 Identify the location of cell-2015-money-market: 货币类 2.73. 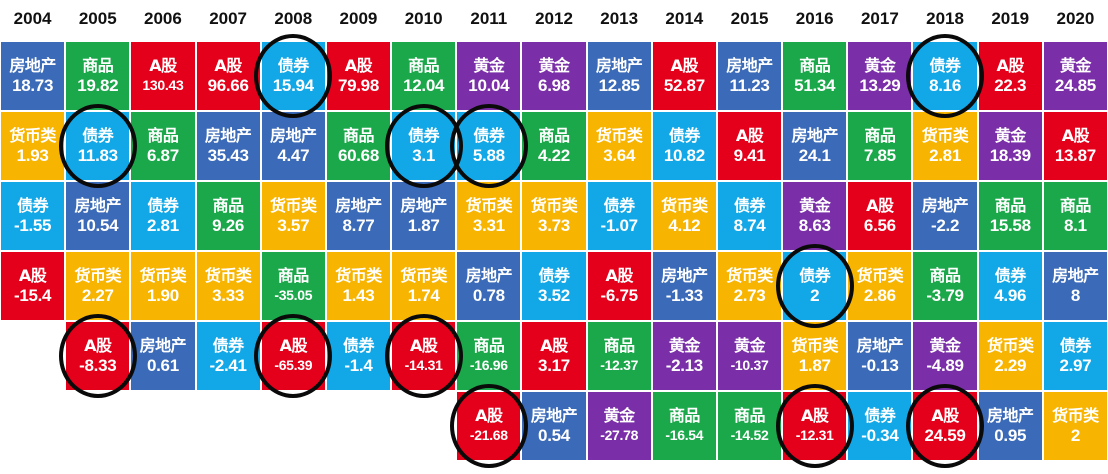
(749, 286).